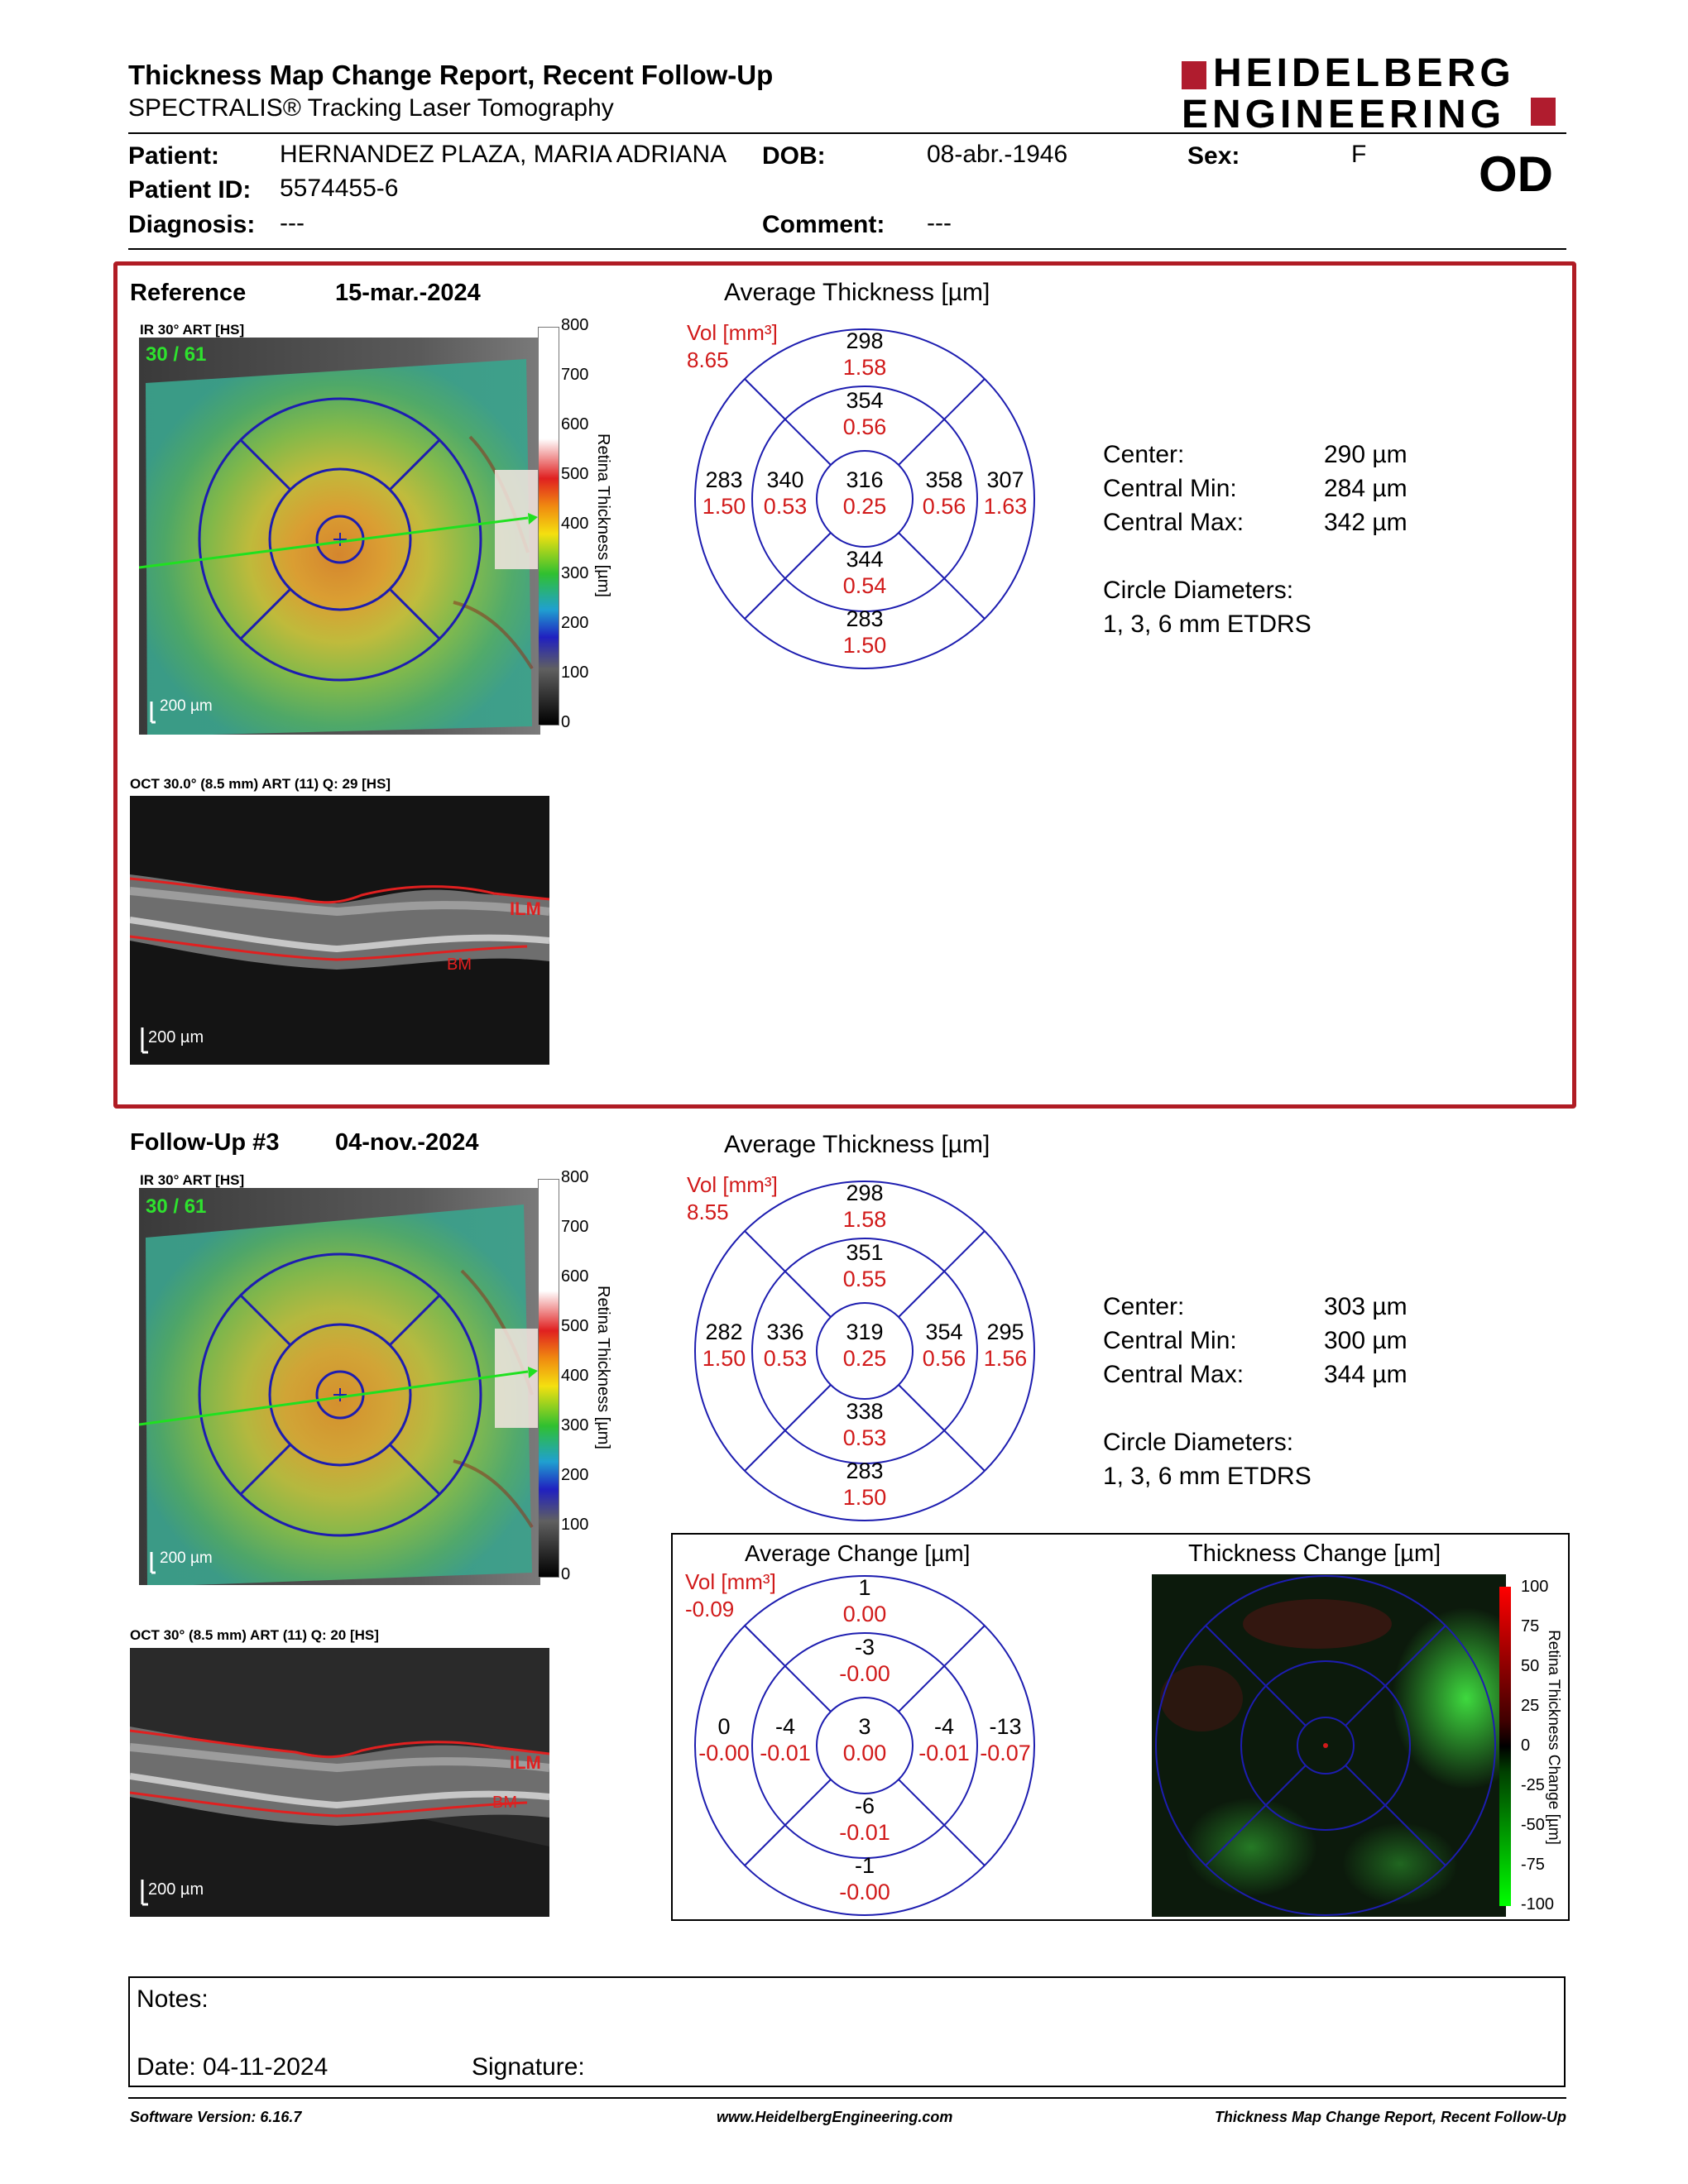 Image resolution: width=1688 pixels, height=2184 pixels. Describe the element at coordinates (186, 1558) in the screenshot. I see `followup-ir-scale: 200 µm` at that location.